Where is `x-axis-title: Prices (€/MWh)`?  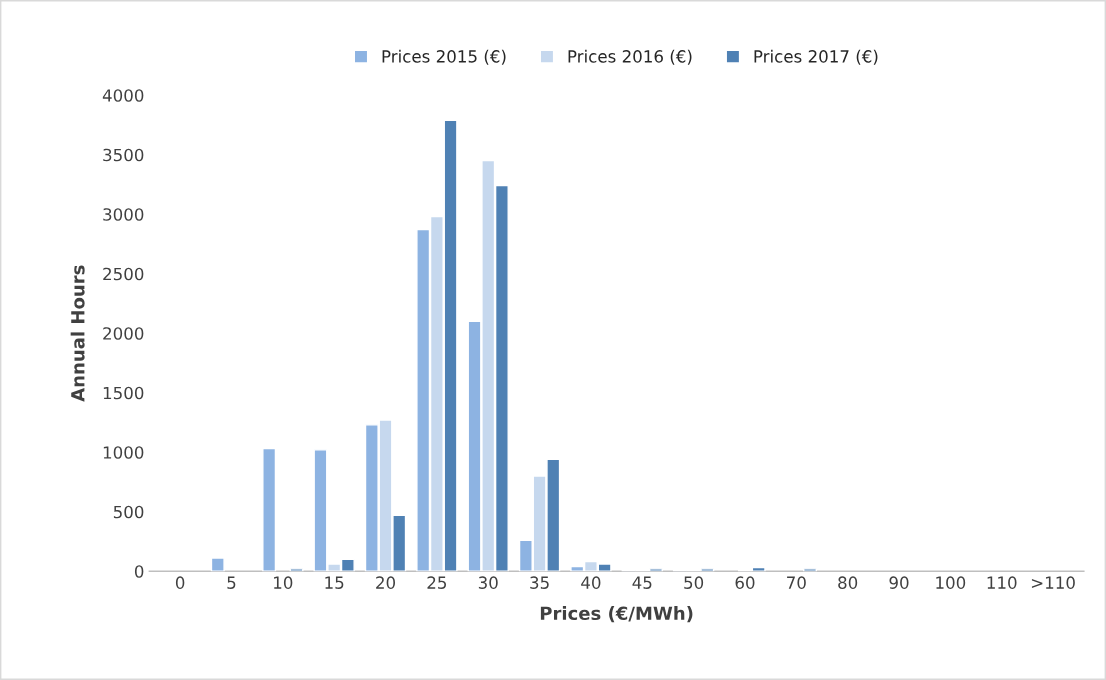 x-axis-title: Prices (€/MWh) is located at coordinates (616, 614).